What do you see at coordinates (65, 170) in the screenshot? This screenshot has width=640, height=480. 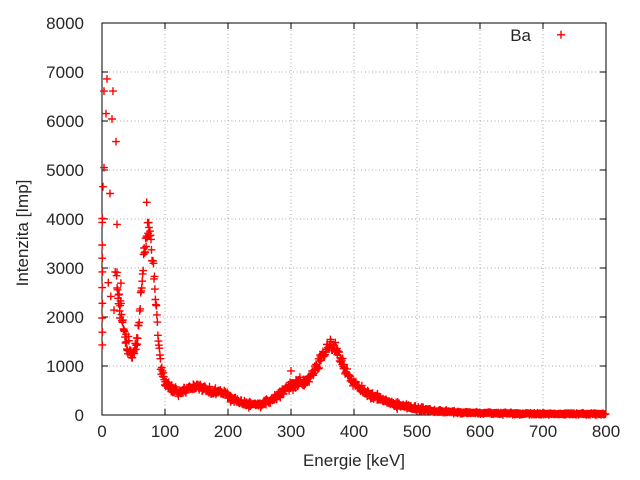 I see `y-tick-label: 5000` at bounding box center [65, 170].